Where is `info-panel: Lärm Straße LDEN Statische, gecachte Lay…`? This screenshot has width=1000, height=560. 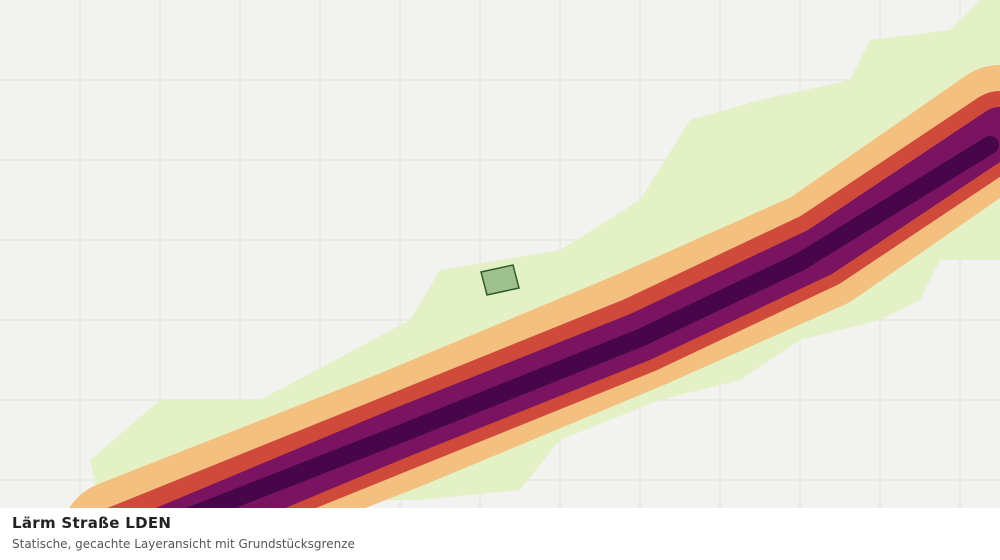 info-panel: Lärm Straße LDEN Statische, gecachte Lay… is located at coordinates (500, 534).